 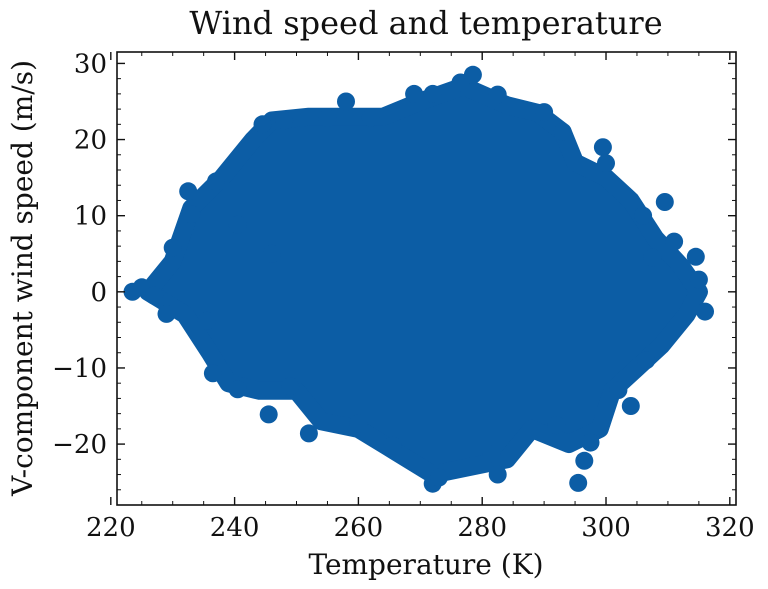 What do you see at coordinates (90, 141) in the screenshot?
I see `y-tick-label: 20` at bounding box center [90, 141].